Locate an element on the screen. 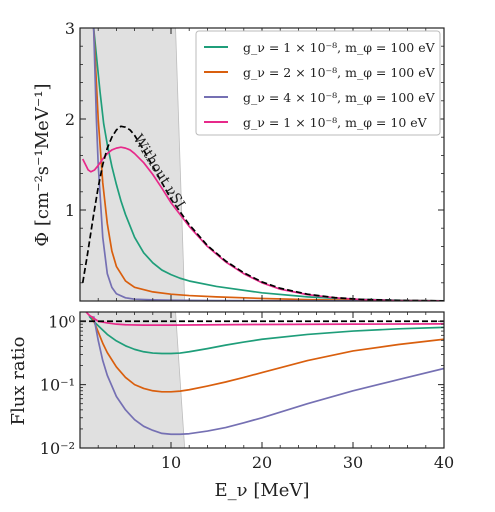 The width and height of the screenshot is (495, 512). x-axis-label: E_ν [MeV] is located at coordinates (262, 490).